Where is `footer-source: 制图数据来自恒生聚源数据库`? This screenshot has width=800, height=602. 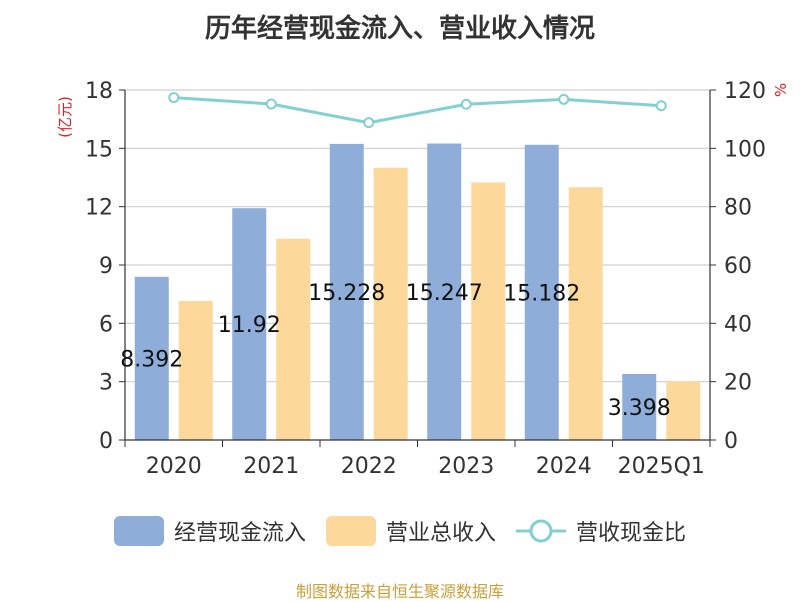 footer-source: 制图数据来自恒生聚源数据库 is located at coordinates (399, 591).